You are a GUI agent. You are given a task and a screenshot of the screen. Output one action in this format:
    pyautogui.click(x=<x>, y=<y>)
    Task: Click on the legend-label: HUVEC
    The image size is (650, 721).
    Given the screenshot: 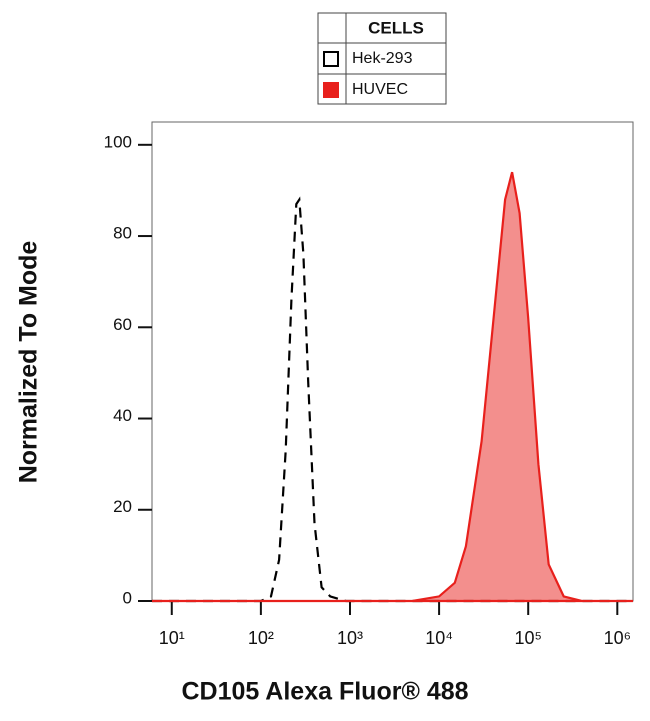 What is the action you would take?
    pyautogui.click(x=380, y=89)
    